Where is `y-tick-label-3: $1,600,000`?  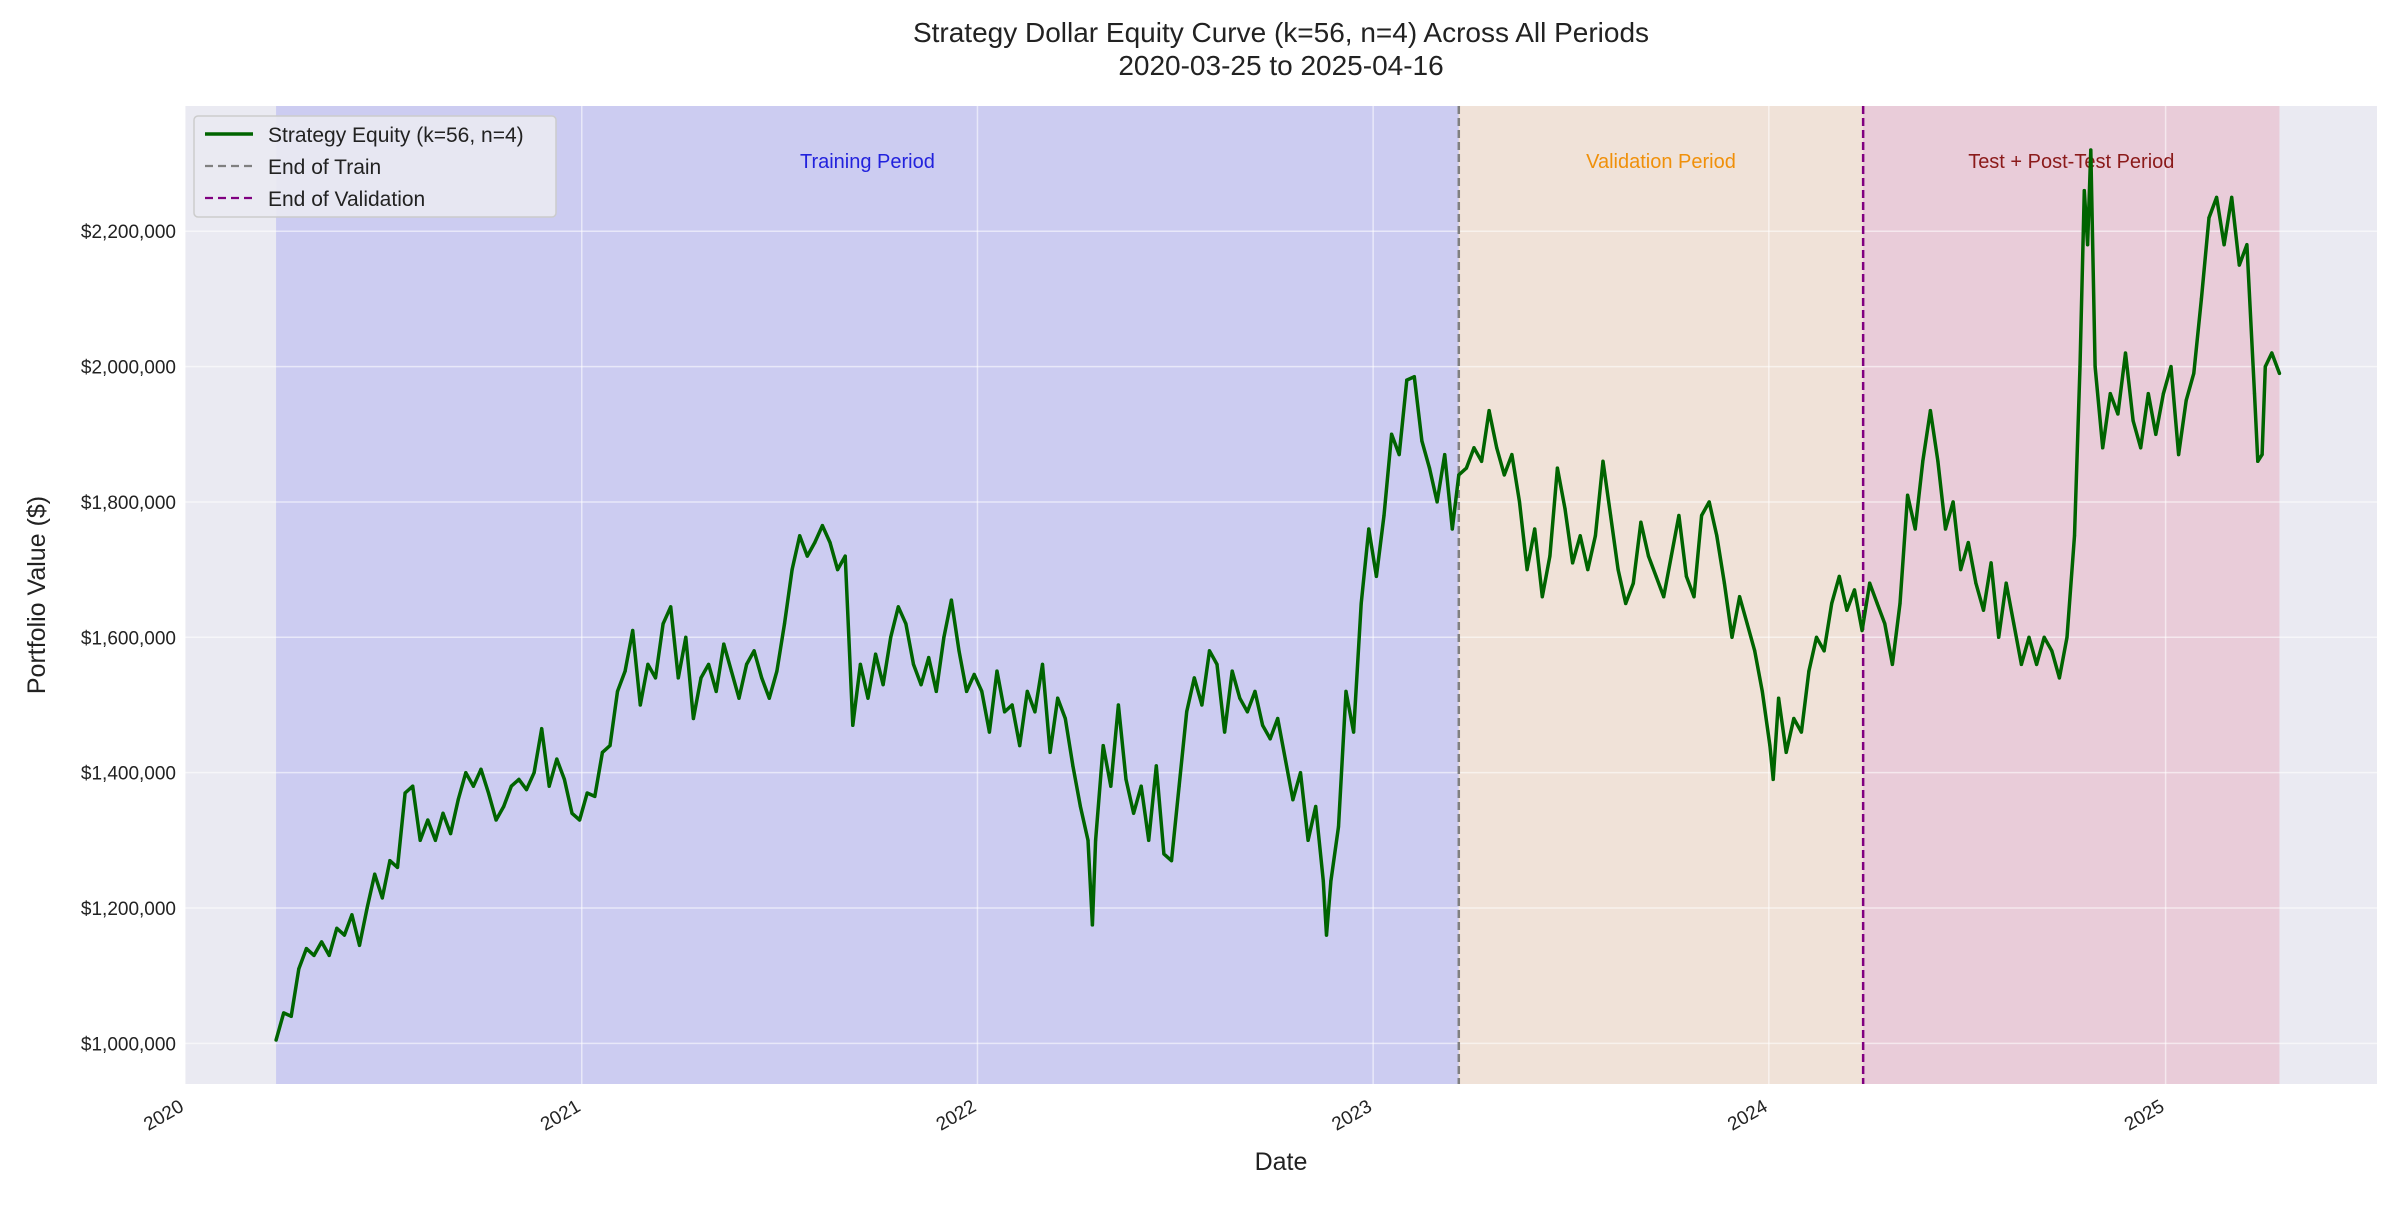 y-tick-label-3: $1,600,000 is located at coordinates (128, 638).